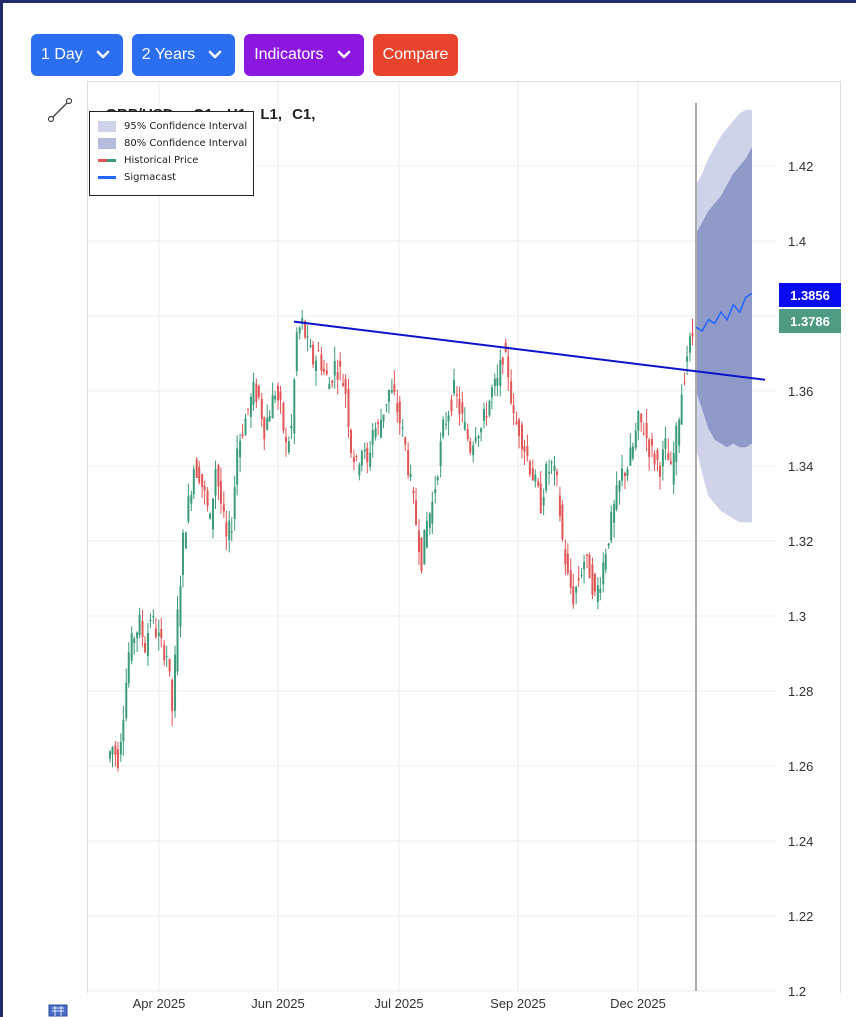  What do you see at coordinates (60, 110) in the screenshot?
I see `trendline-tool-icon` at bounding box center [60, 110].